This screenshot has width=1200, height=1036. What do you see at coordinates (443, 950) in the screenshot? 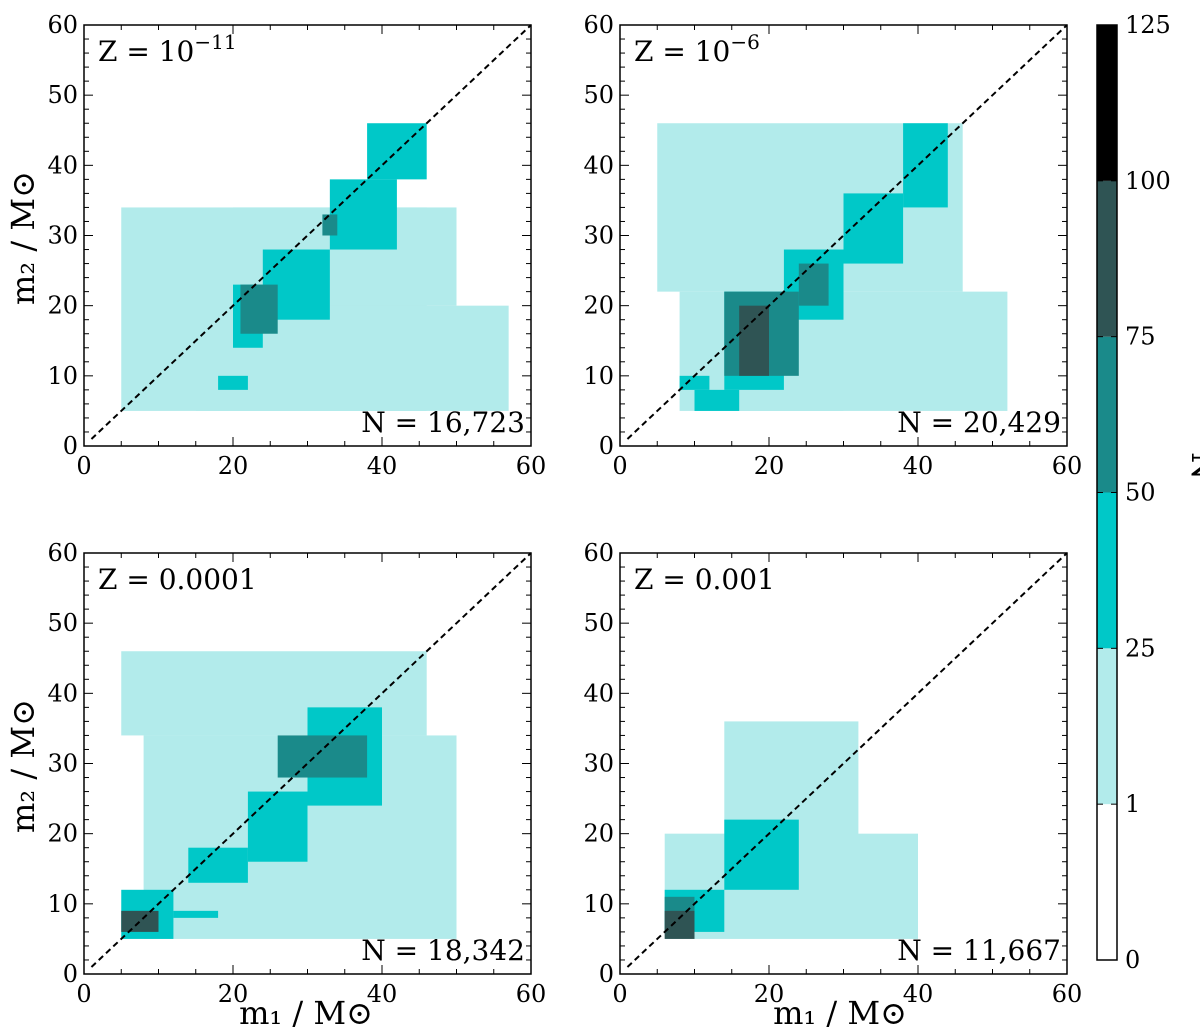
I see `count-label: N = 18,342` at bounding box center [443, 950].